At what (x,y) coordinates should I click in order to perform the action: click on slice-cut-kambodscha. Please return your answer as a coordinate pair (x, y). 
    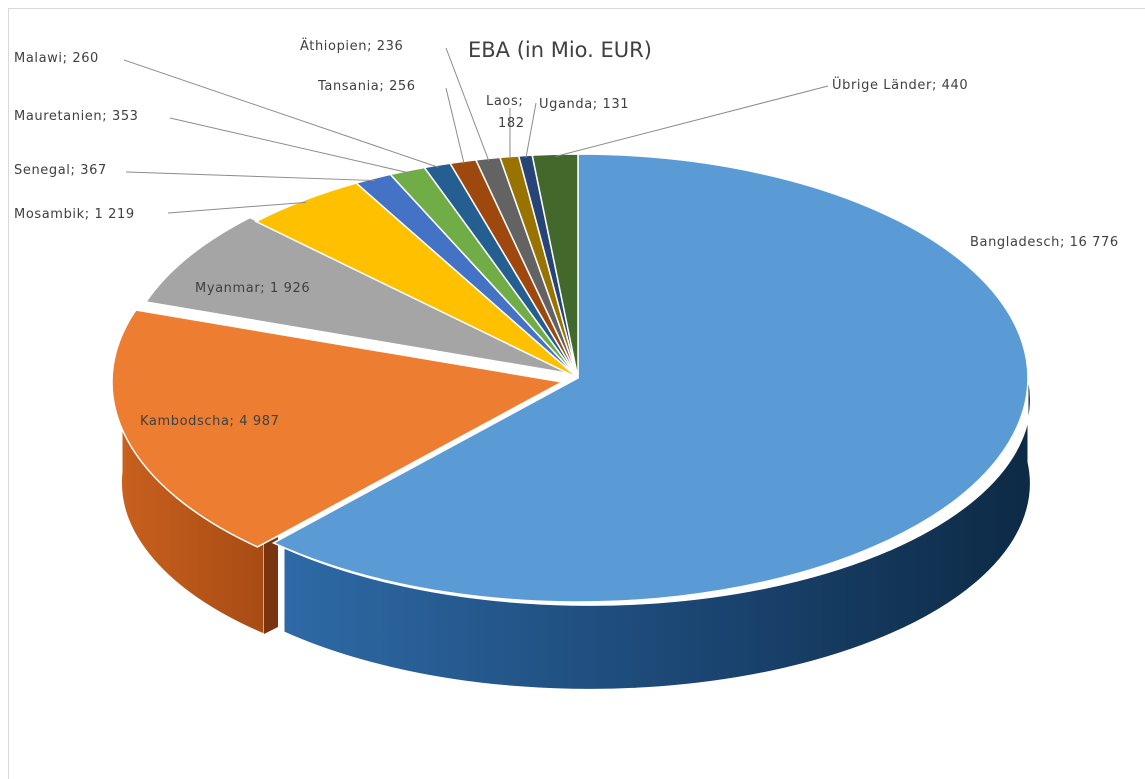
    Looking at the image, I should click on (271, 585).